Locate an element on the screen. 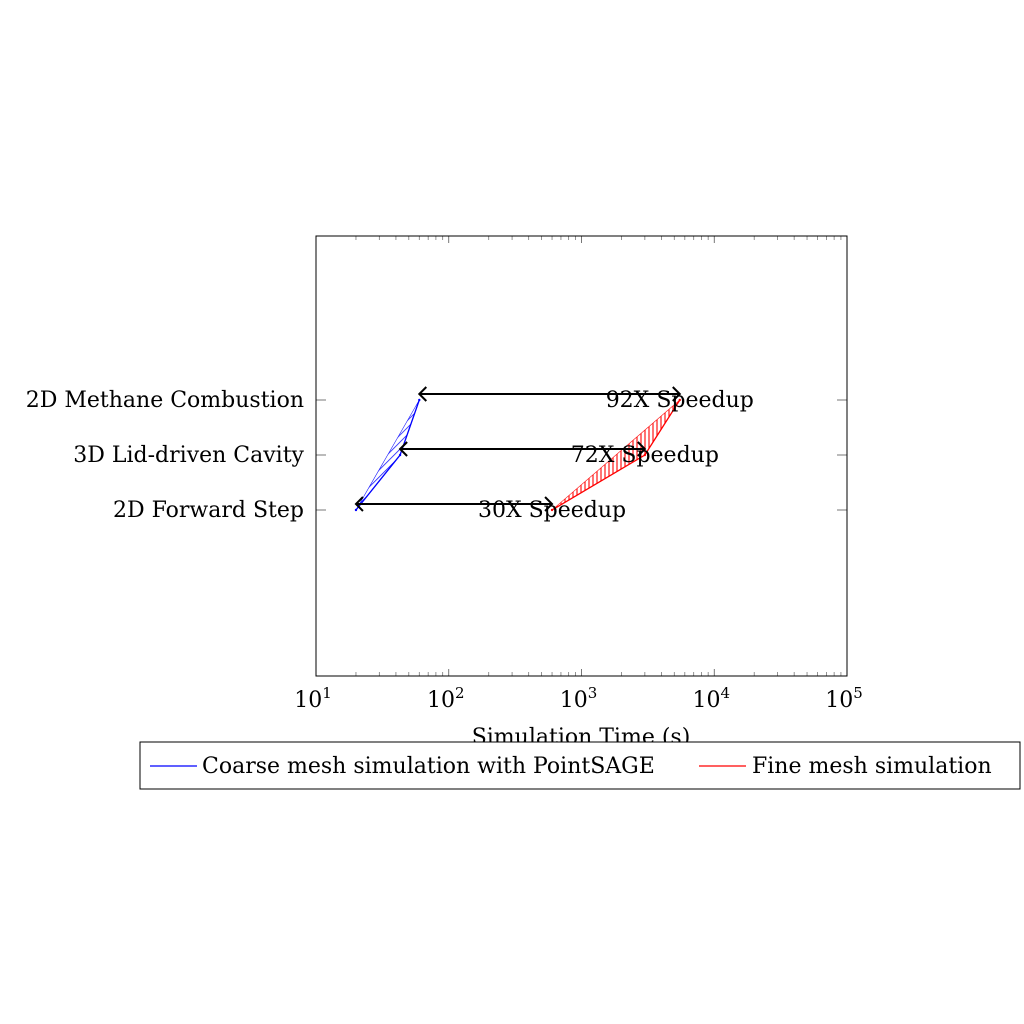 The height and width of the screenshot is (1024, 1024). x-tick-label: 10⁴ is located at coordinates (711, 698).